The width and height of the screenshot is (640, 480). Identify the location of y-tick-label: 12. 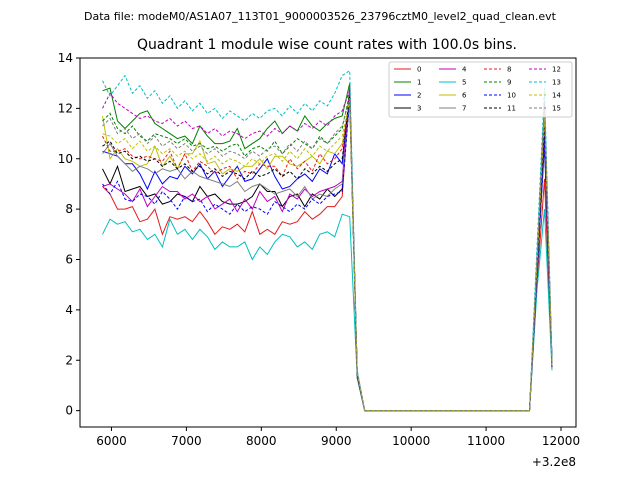
(65, 108).